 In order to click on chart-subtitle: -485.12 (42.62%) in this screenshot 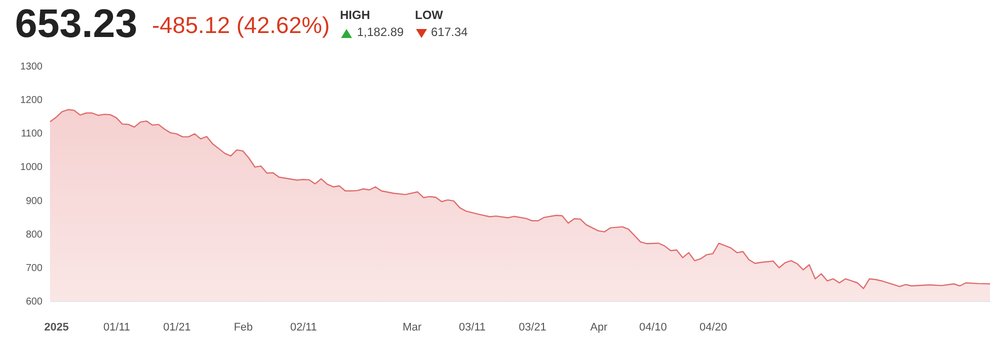, I will do `click(241, 25)`.